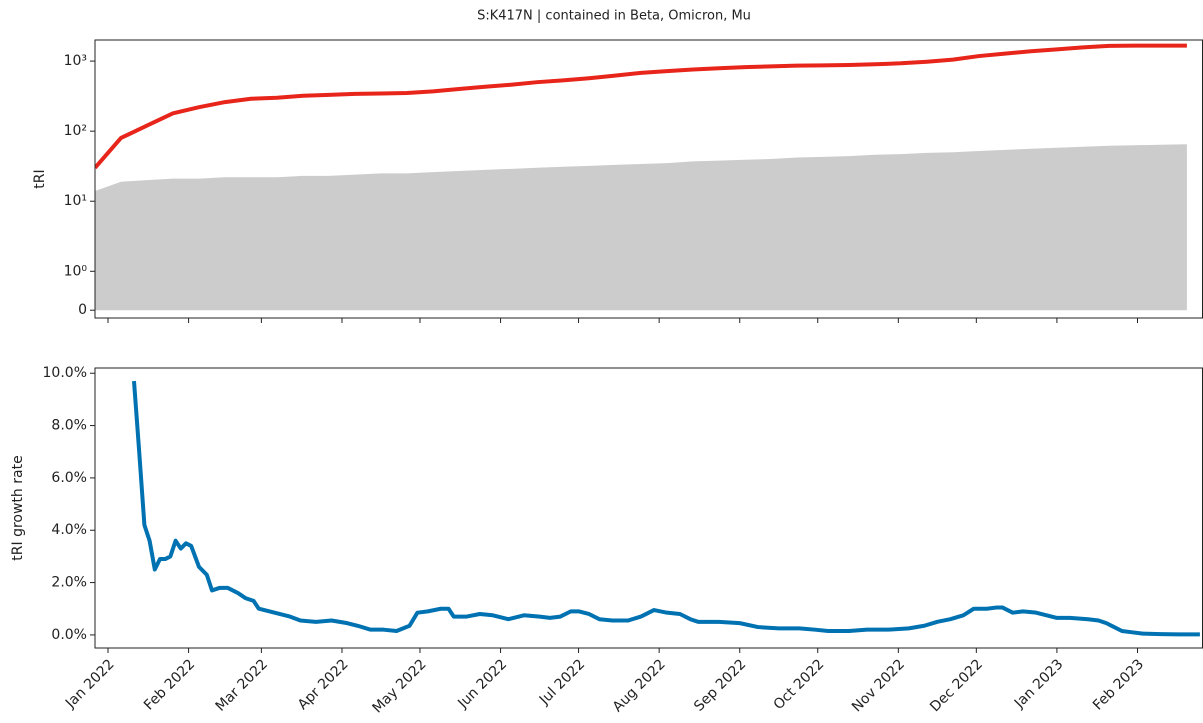 This screenshot has width=1203, height=723. Describe the element at coordinates (75, 201) in the screenshot. I see `y-tick-label: 10¹` at that location.